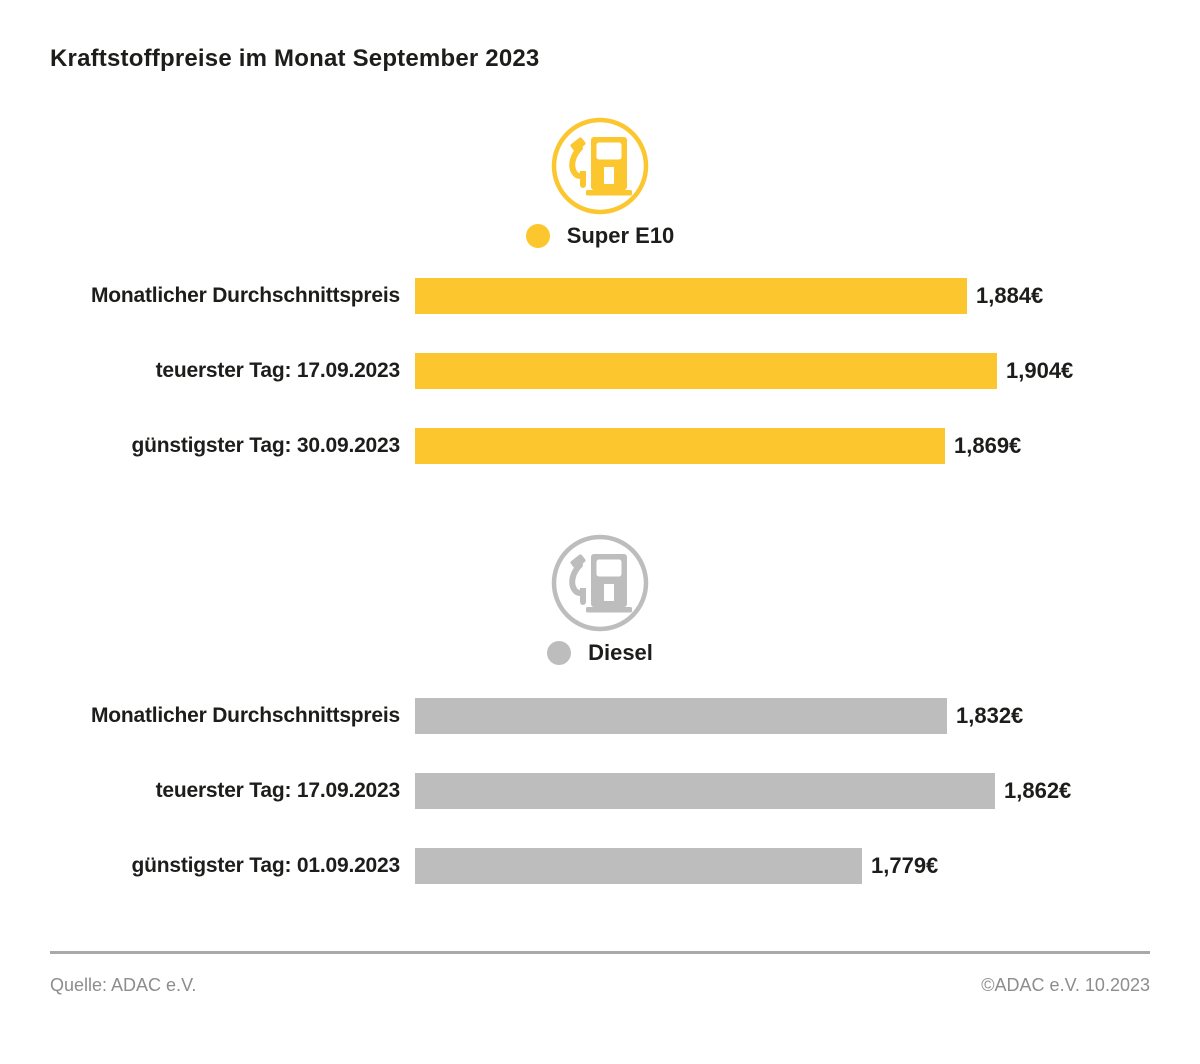 The height and width of the screenshot is (1064, 1200). What do you see at coordinates (123, 985) in the screenshot?
I see `source-text: Quelle: ADAC e.V.` at bounding box center [123, 985].